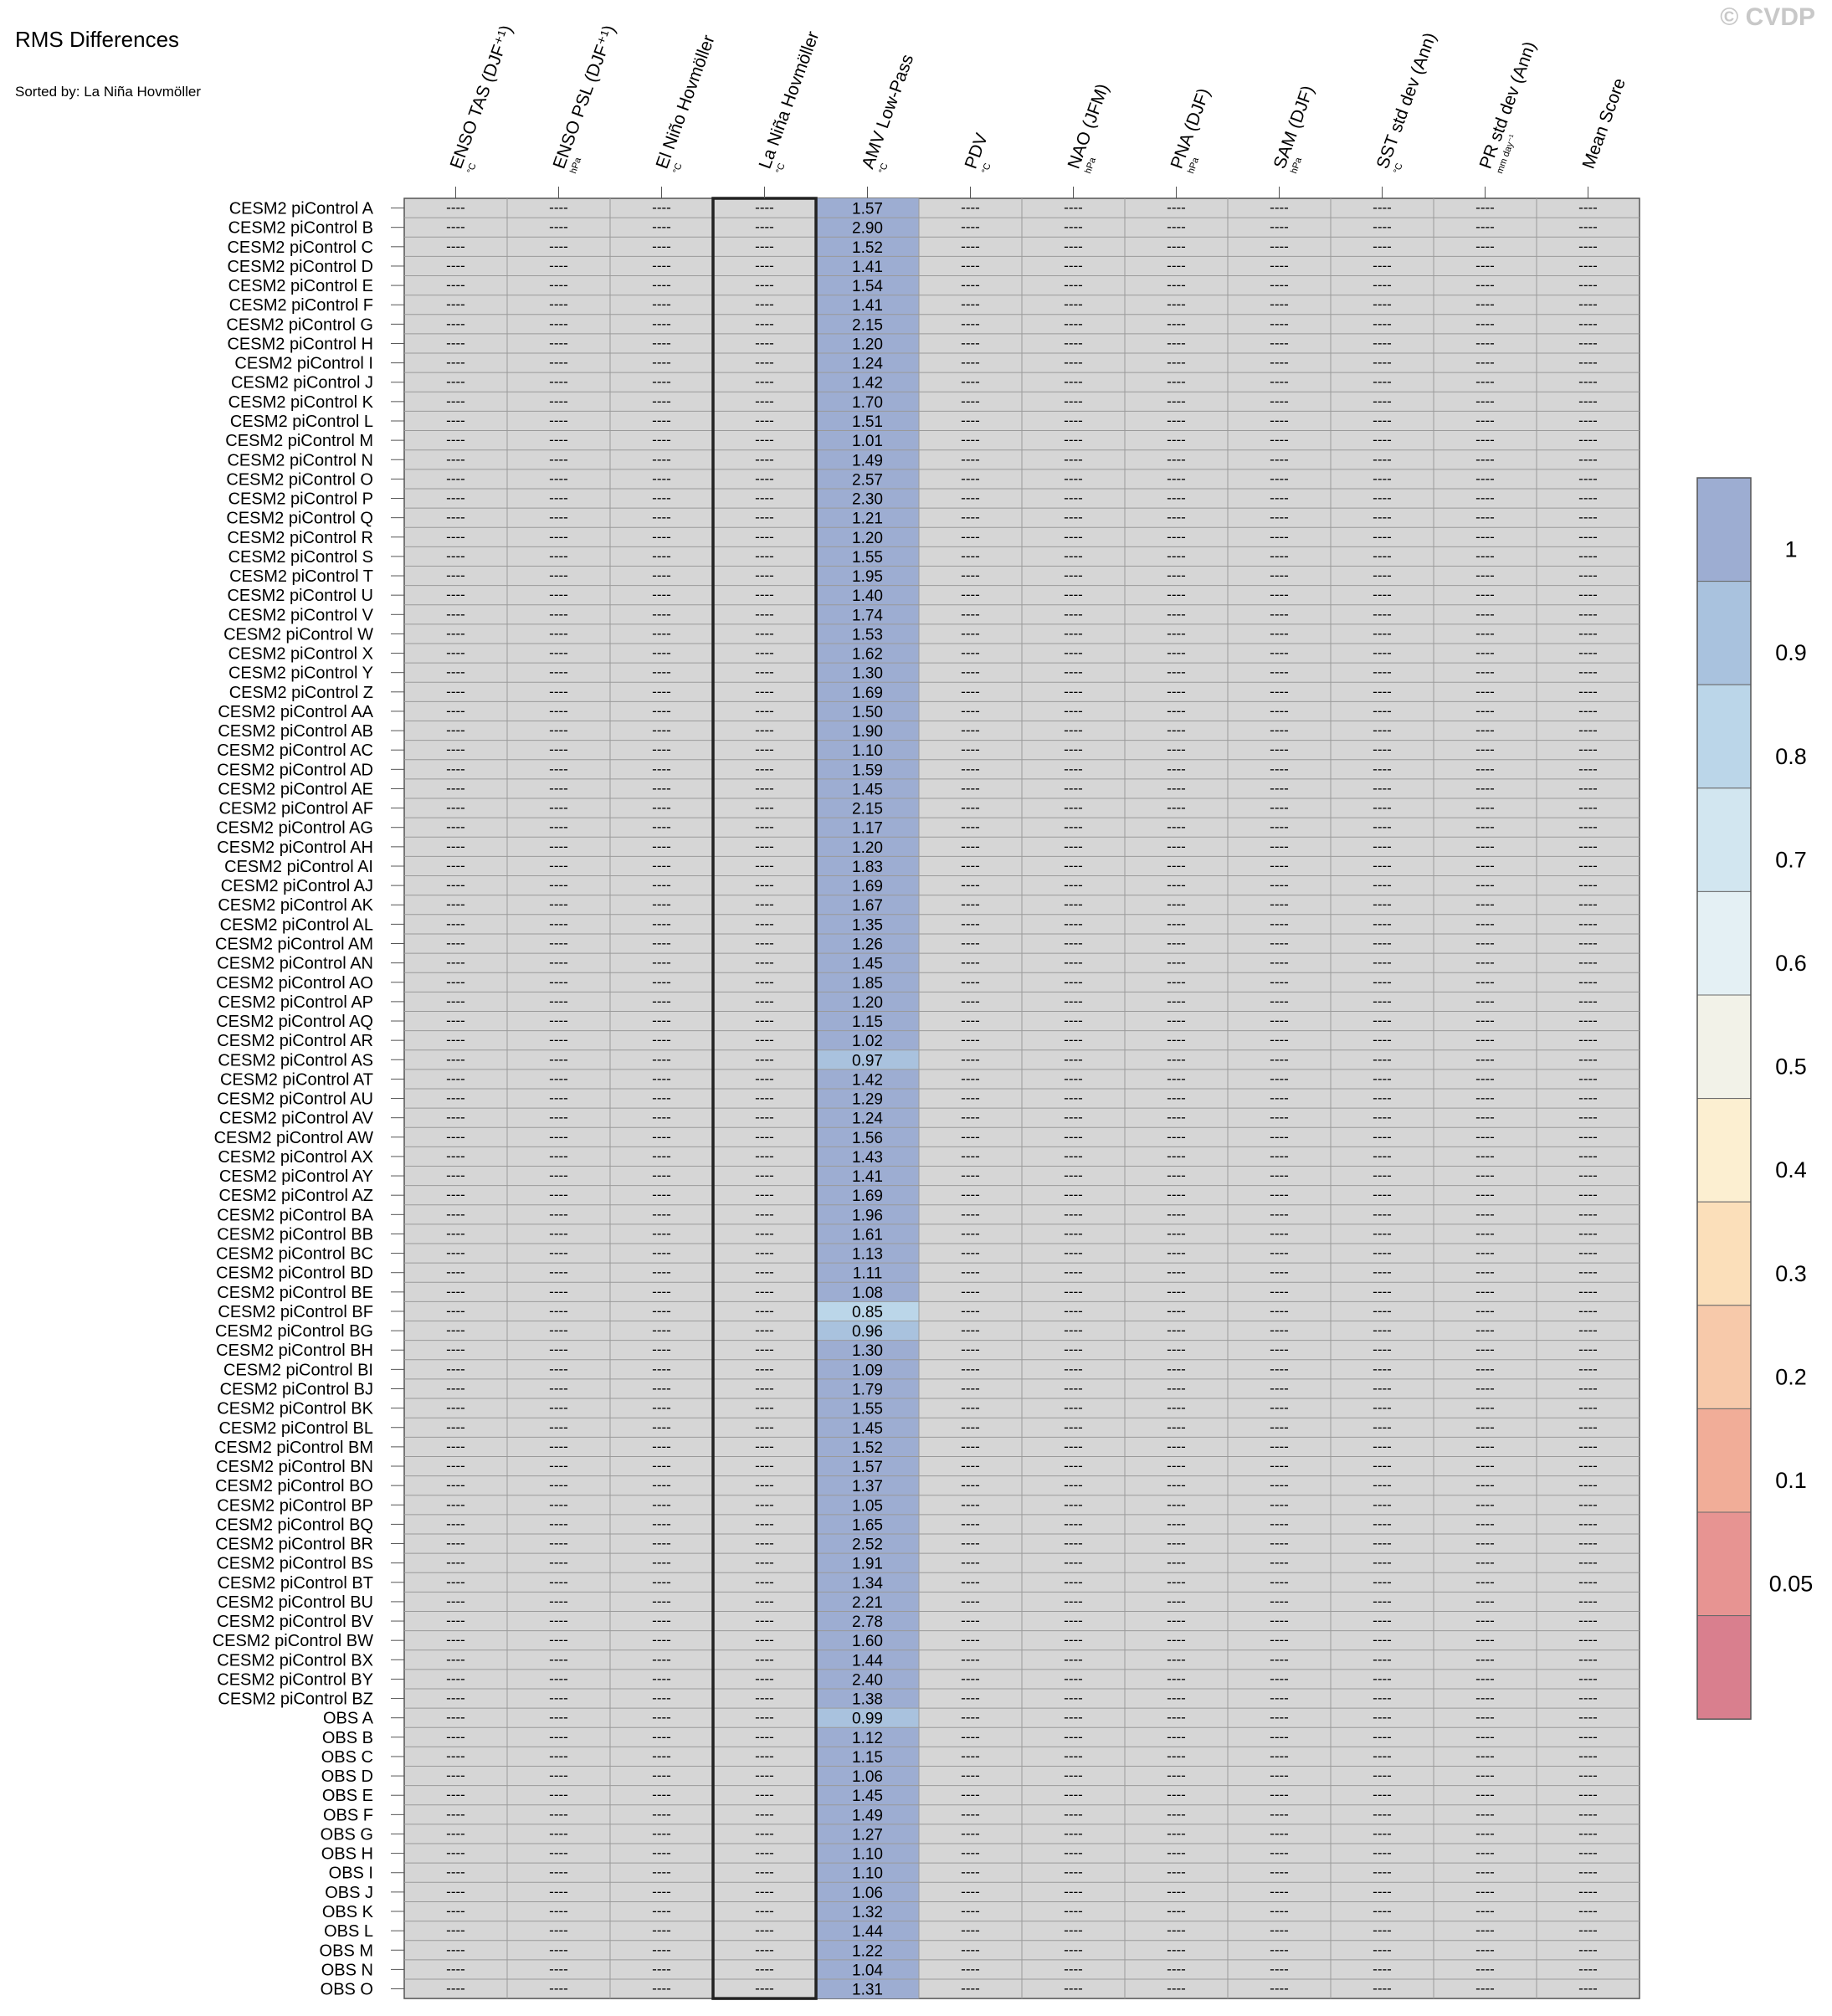 The height and width of the screenshot is (2016, 1832). What do you see at coordinates (867, 1370) in the screenshot?
I see `data-label: 1.09` at bounding box center [867, 1370].